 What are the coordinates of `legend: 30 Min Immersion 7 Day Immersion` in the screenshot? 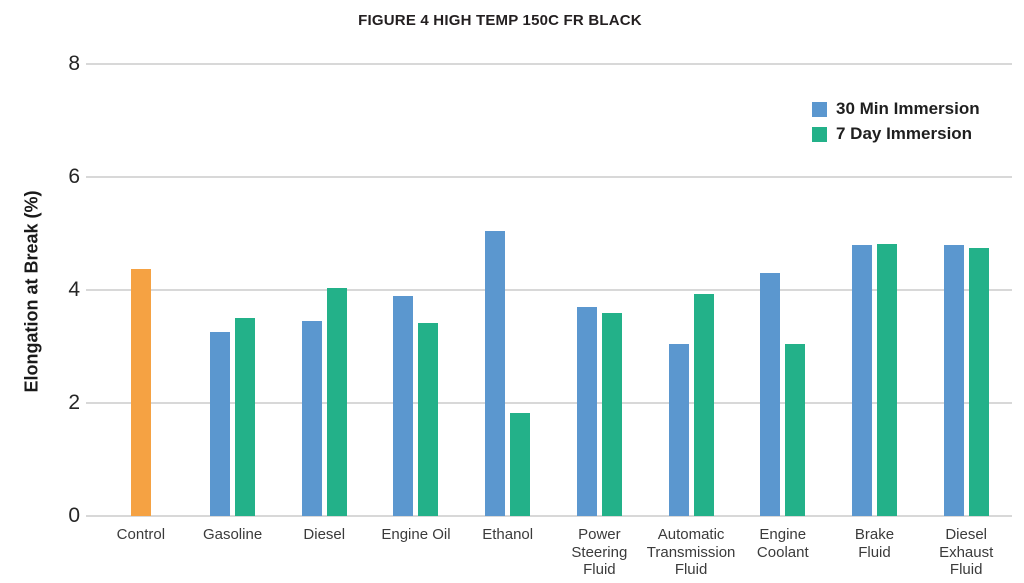 It's located at (896, 124).